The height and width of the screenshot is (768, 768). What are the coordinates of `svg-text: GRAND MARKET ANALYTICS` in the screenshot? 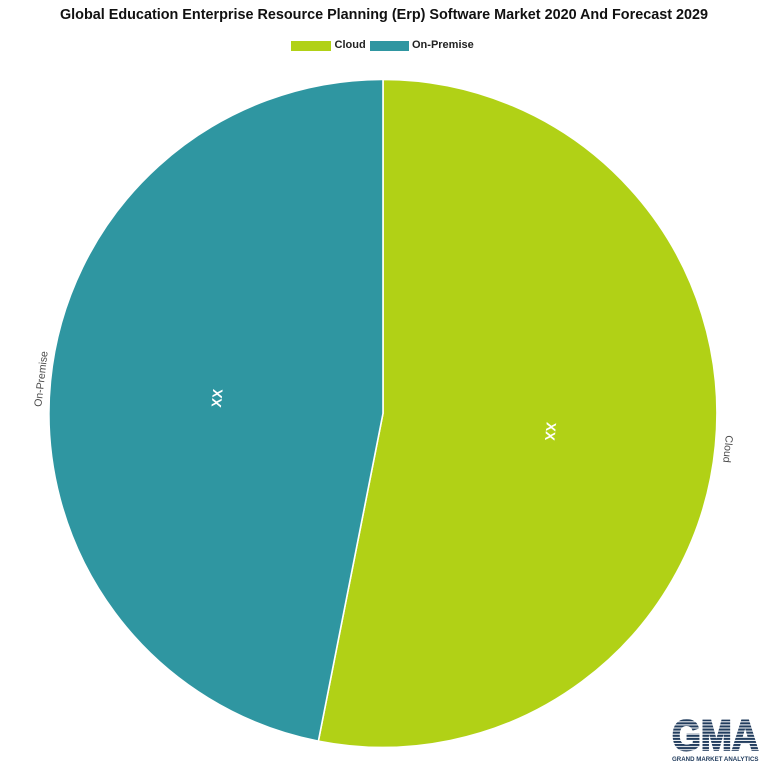 It's located at (715, 759).